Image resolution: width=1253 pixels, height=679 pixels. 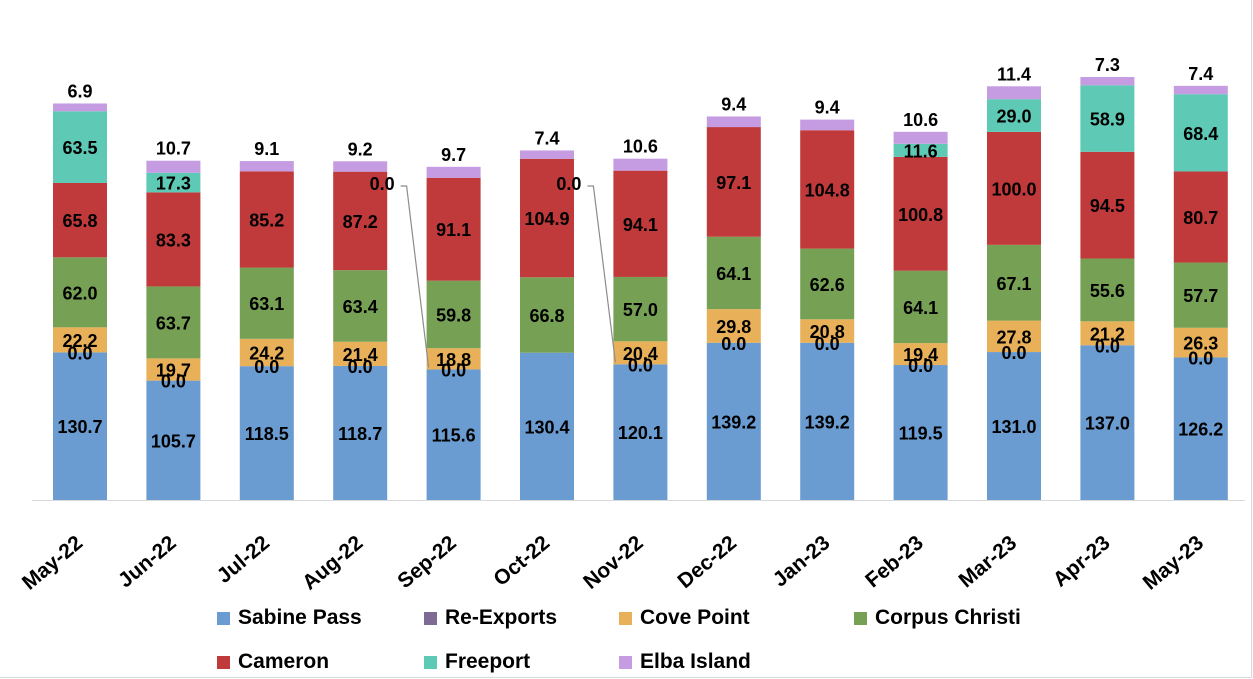 I want to click on data-label-elba-island-nov-22: 10.6, so click(x=640, y=147).